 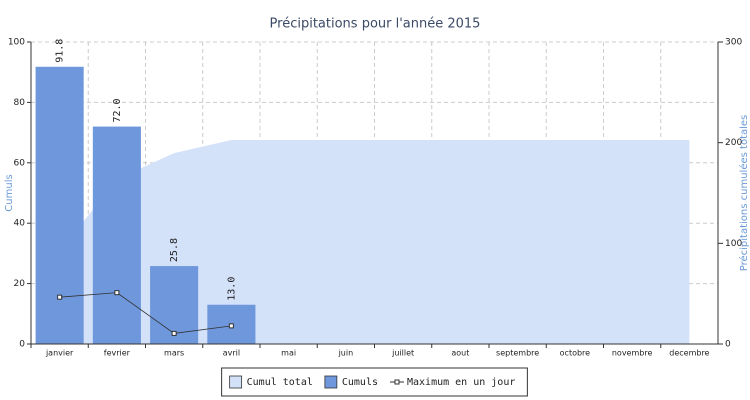 I want to click on x-tick-label: decembre, so click(x=689, y=353).